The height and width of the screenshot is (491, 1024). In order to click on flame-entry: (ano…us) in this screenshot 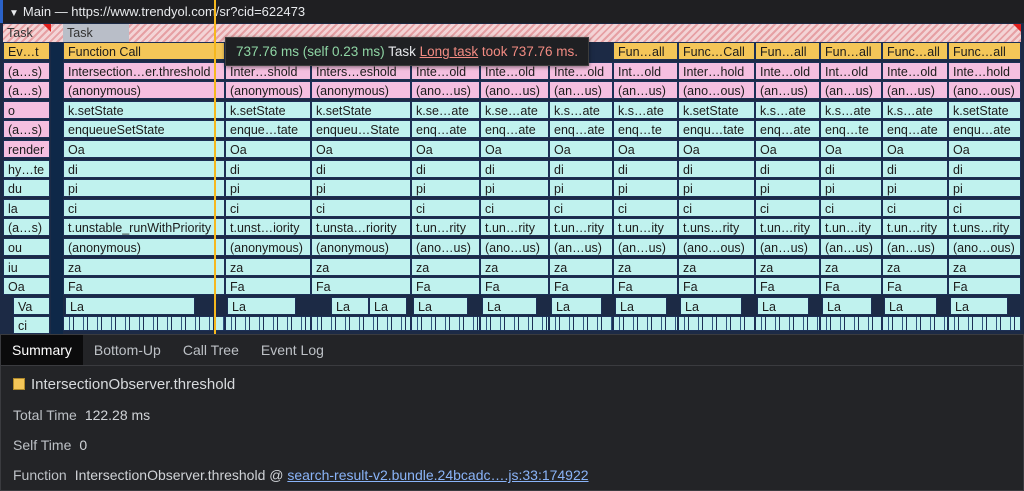, I will do `click(445, 90)`.